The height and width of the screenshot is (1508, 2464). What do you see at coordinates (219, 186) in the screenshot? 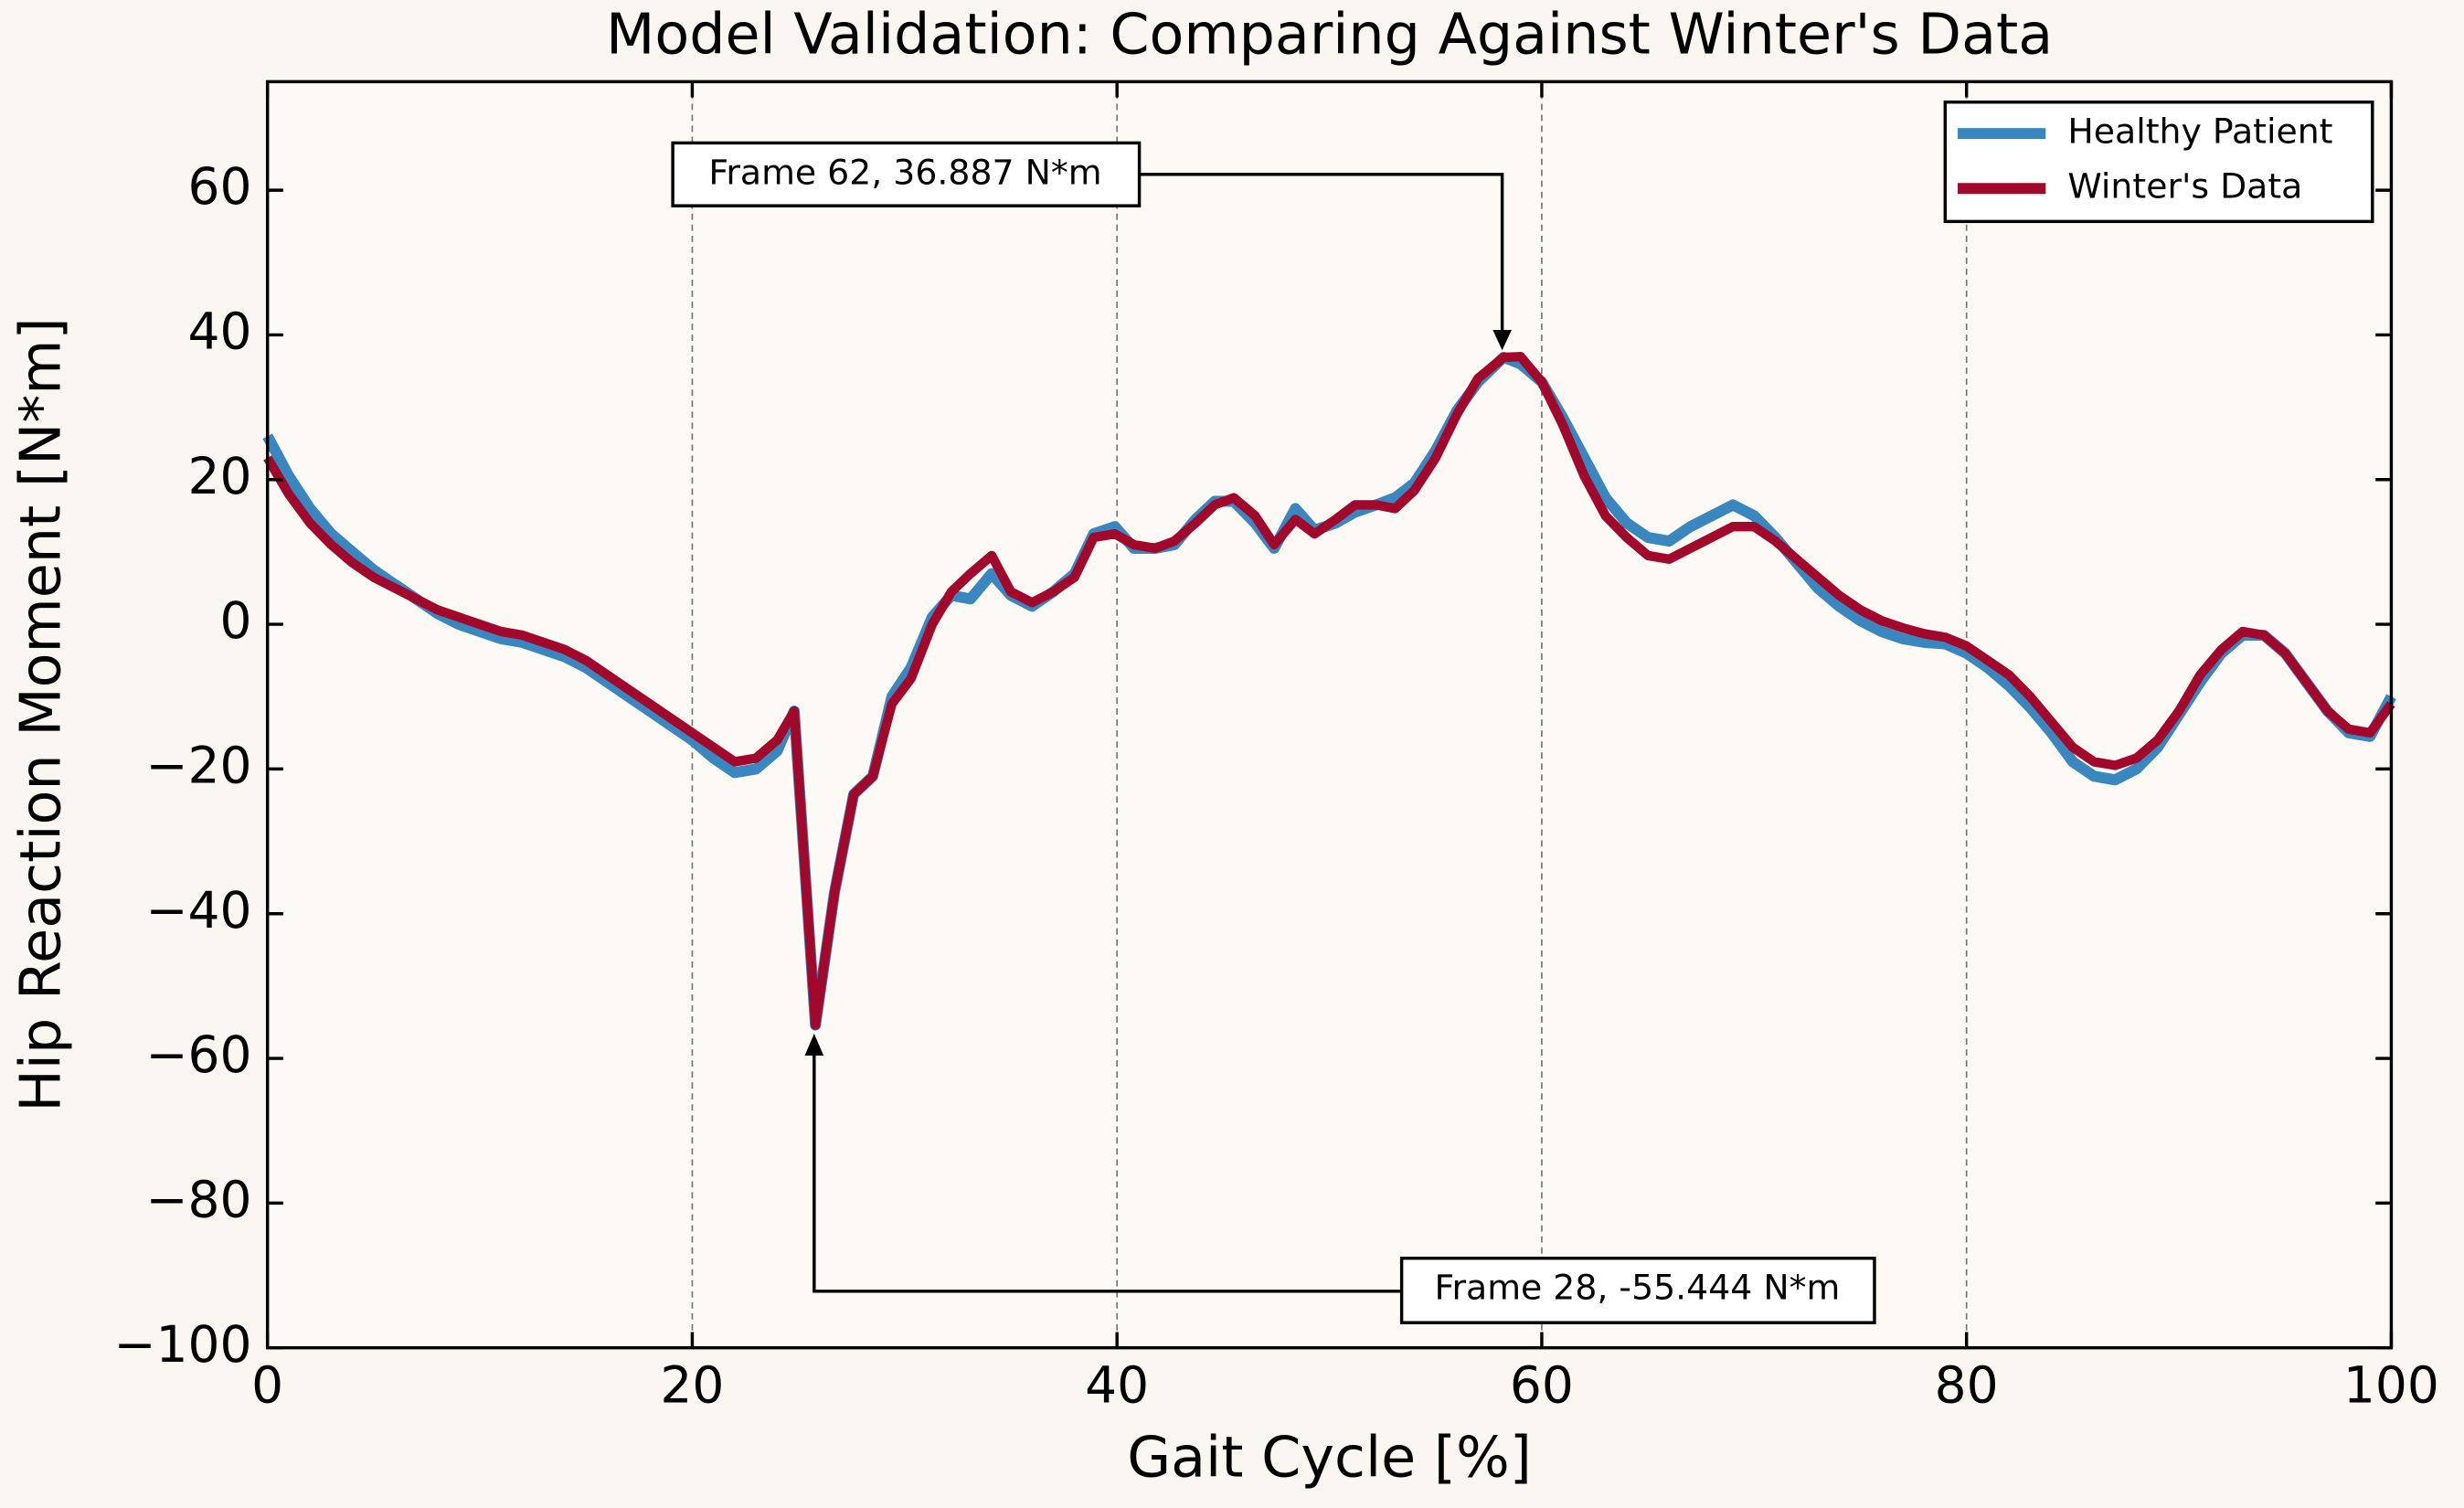
I see `y-tick-label: 60` at bounding box center [219, 186].